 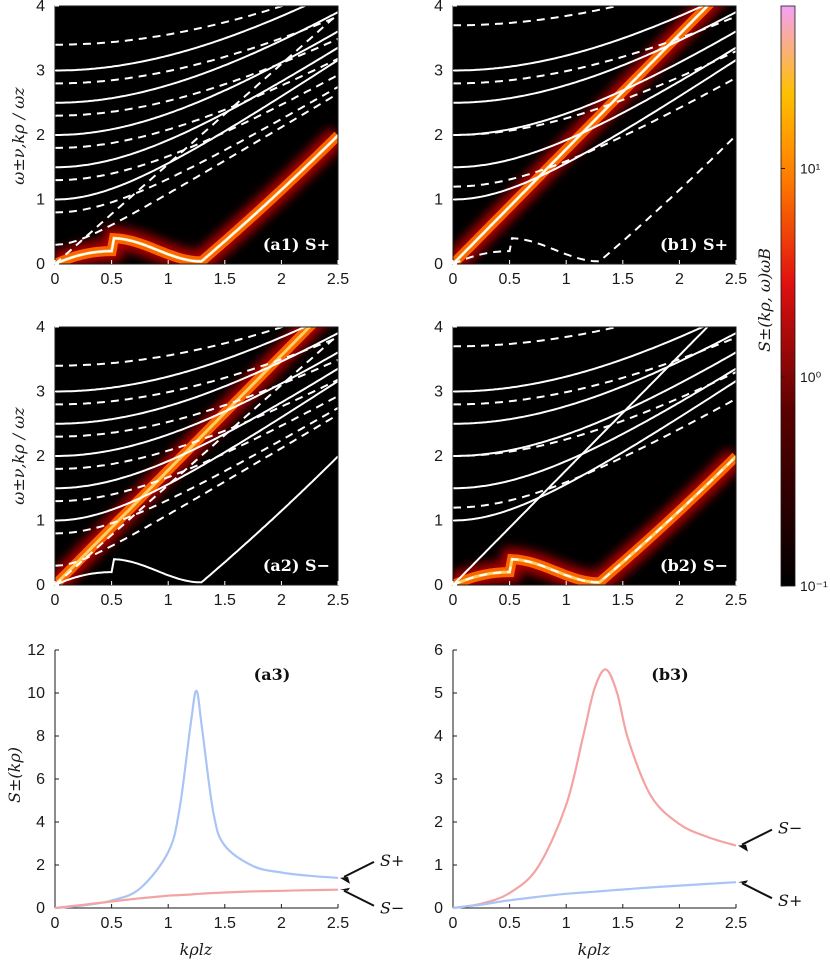 I want to click on x-axis-label-a3: kρlz, so click(x=196, y=949).